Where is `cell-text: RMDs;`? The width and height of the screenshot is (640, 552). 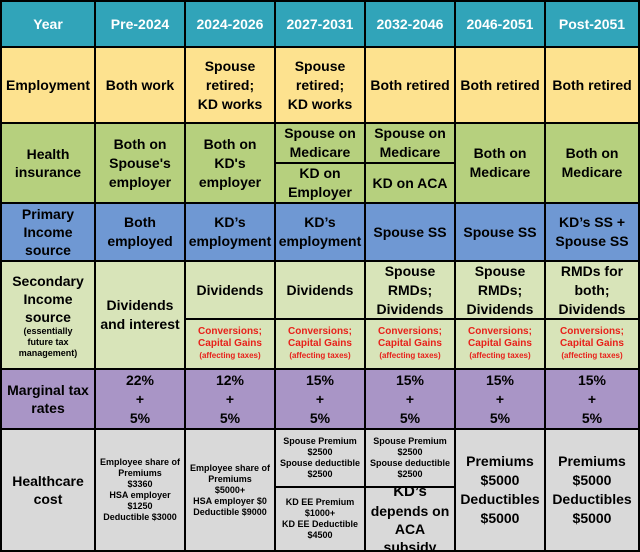
cell-text: RMDs; is located at coordinates (500, 289).